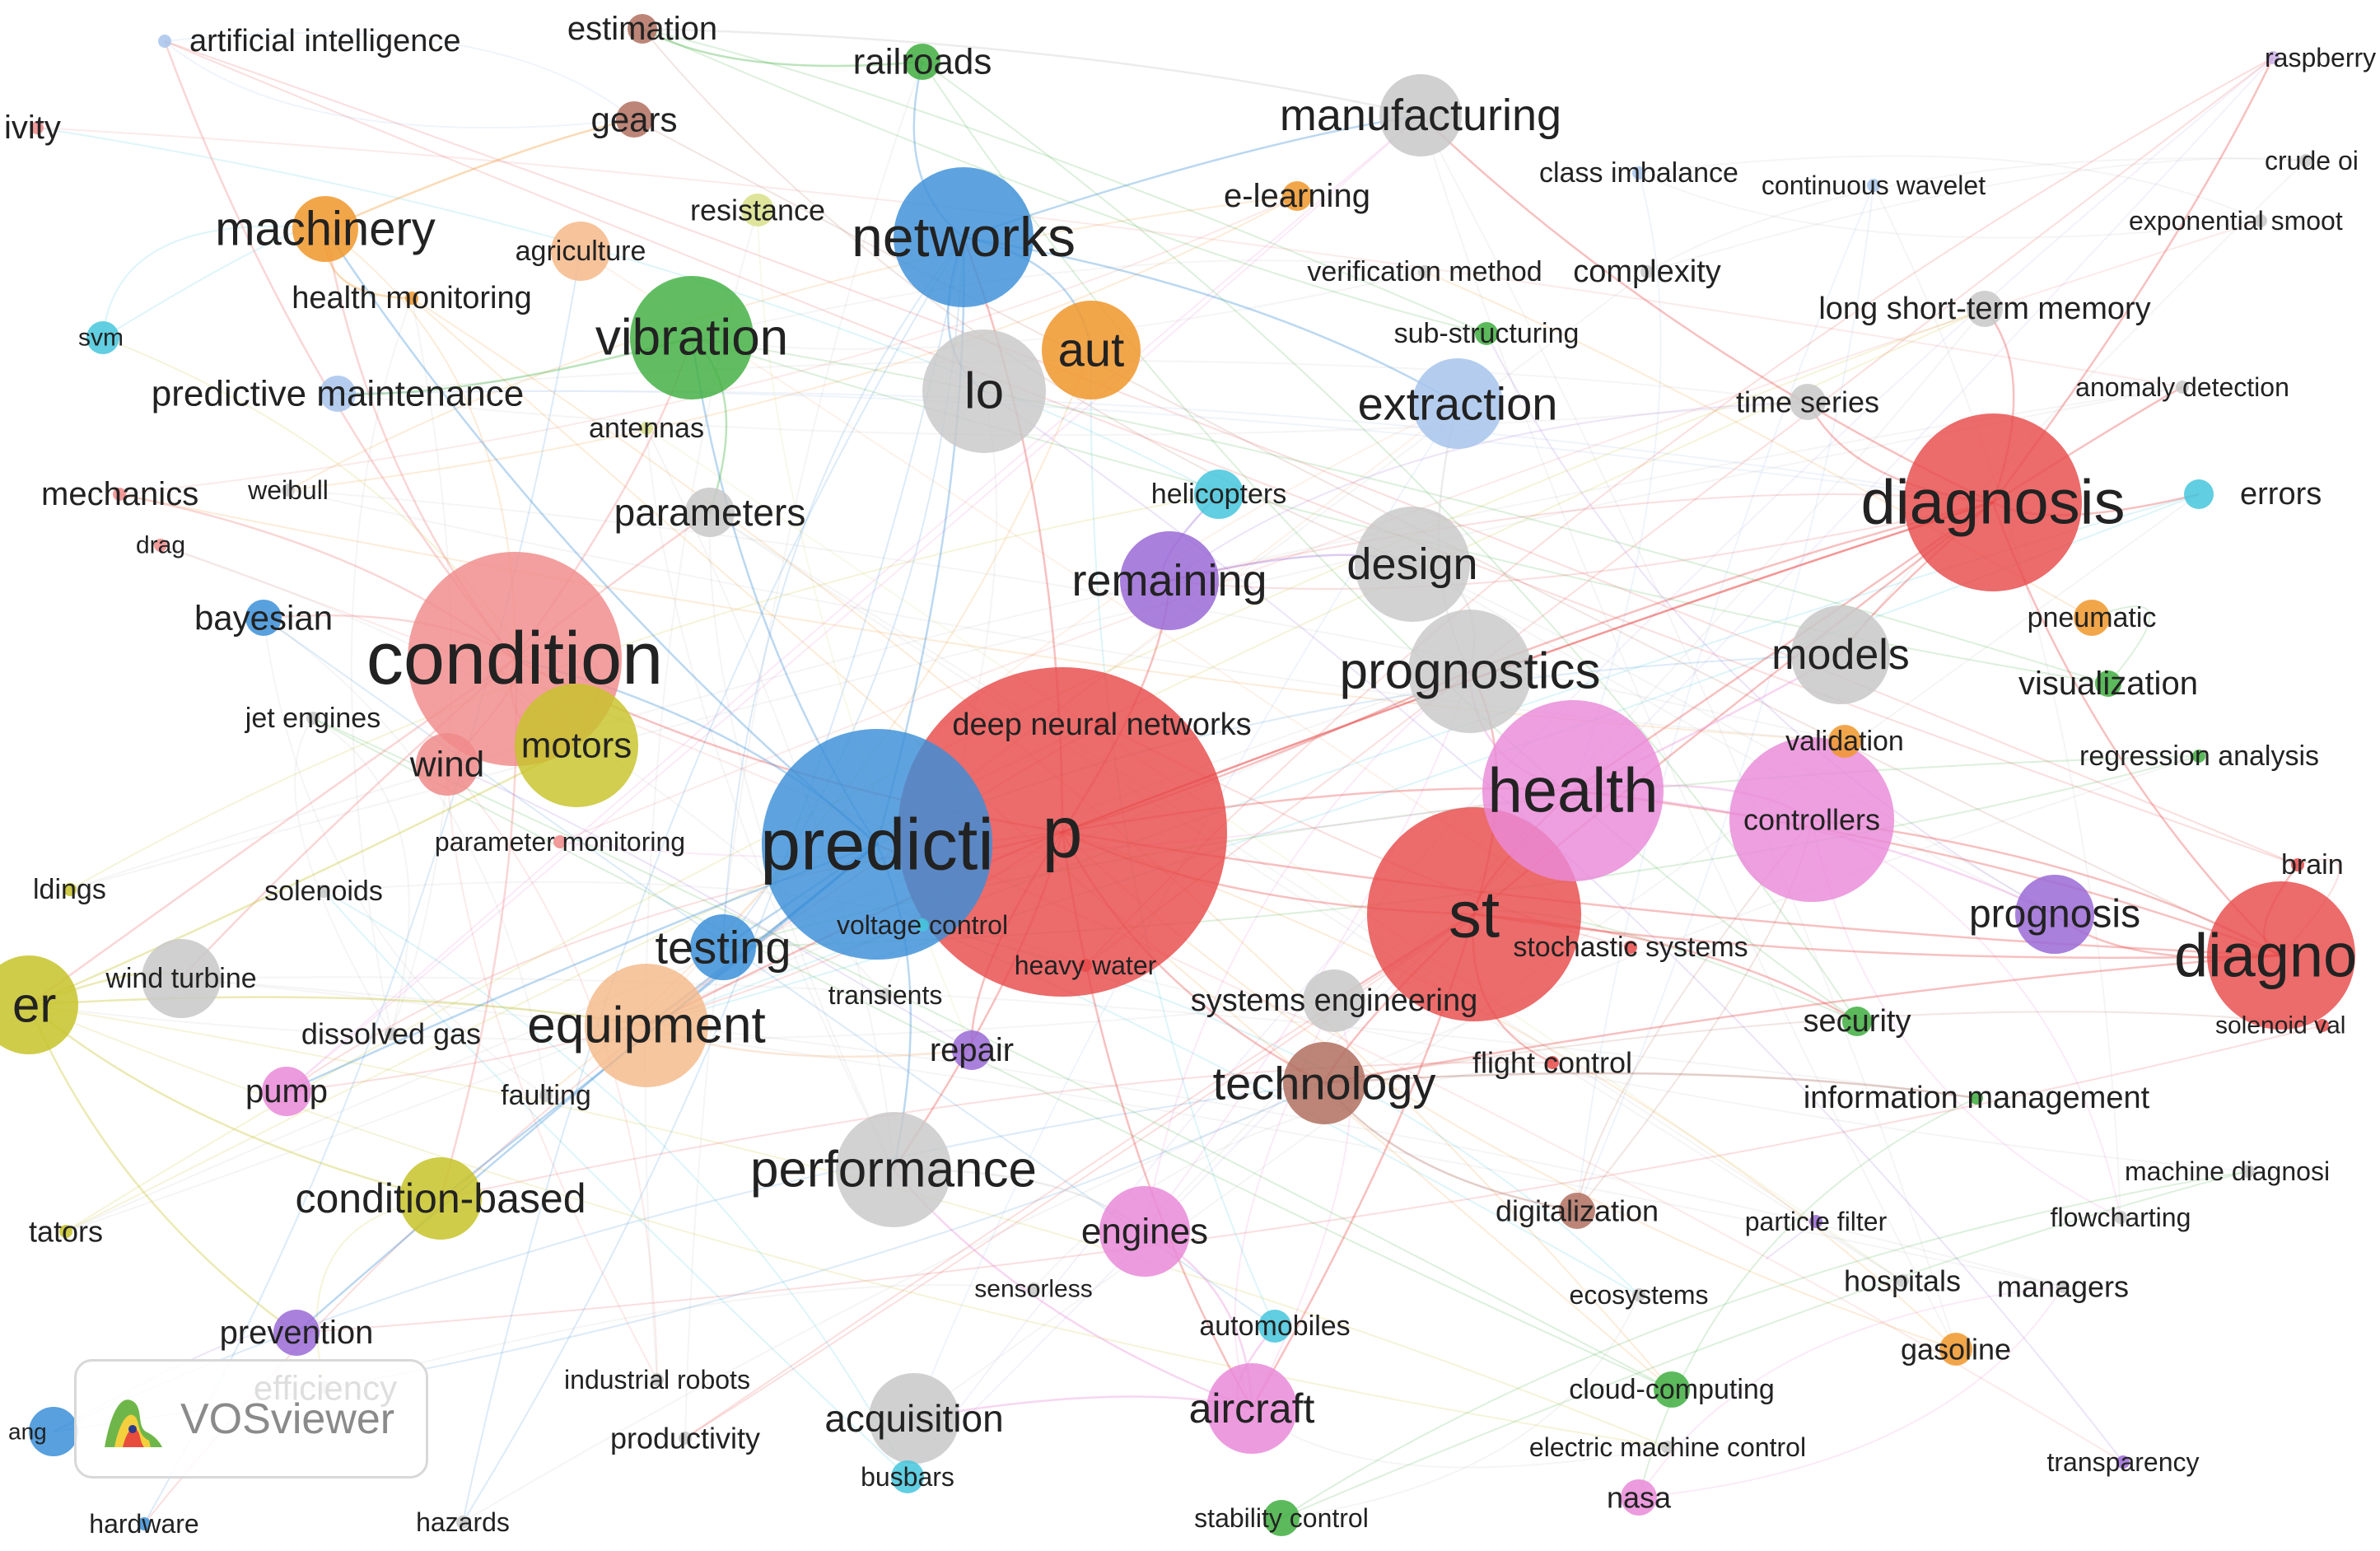 This screenshot has height=1551, width=2380. I want to click on node-networks, so click(964, 237).